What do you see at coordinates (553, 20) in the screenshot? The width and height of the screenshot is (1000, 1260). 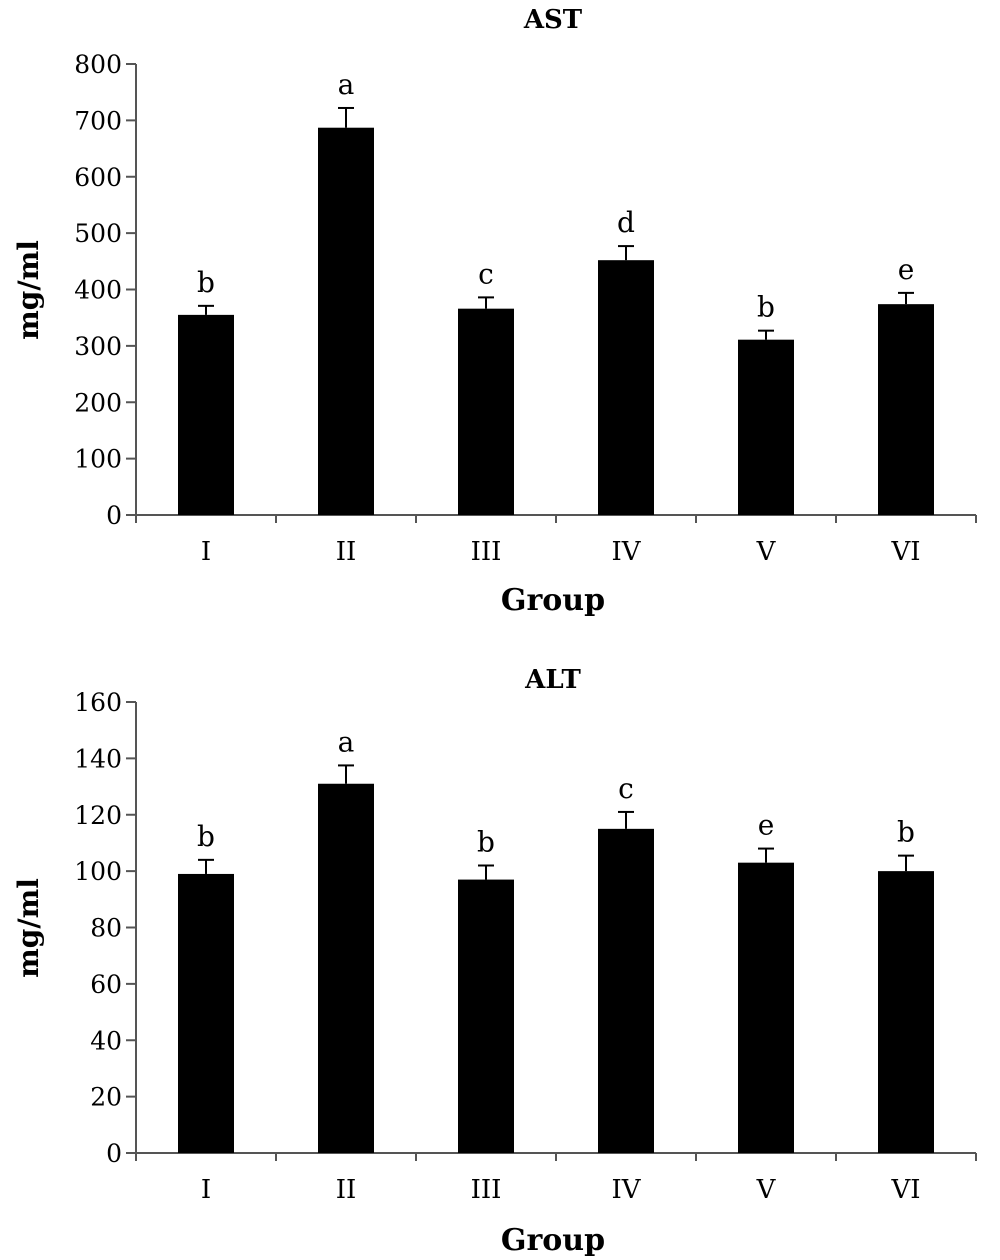 I see `chart-title: AST` at bounding box center [553, 20].